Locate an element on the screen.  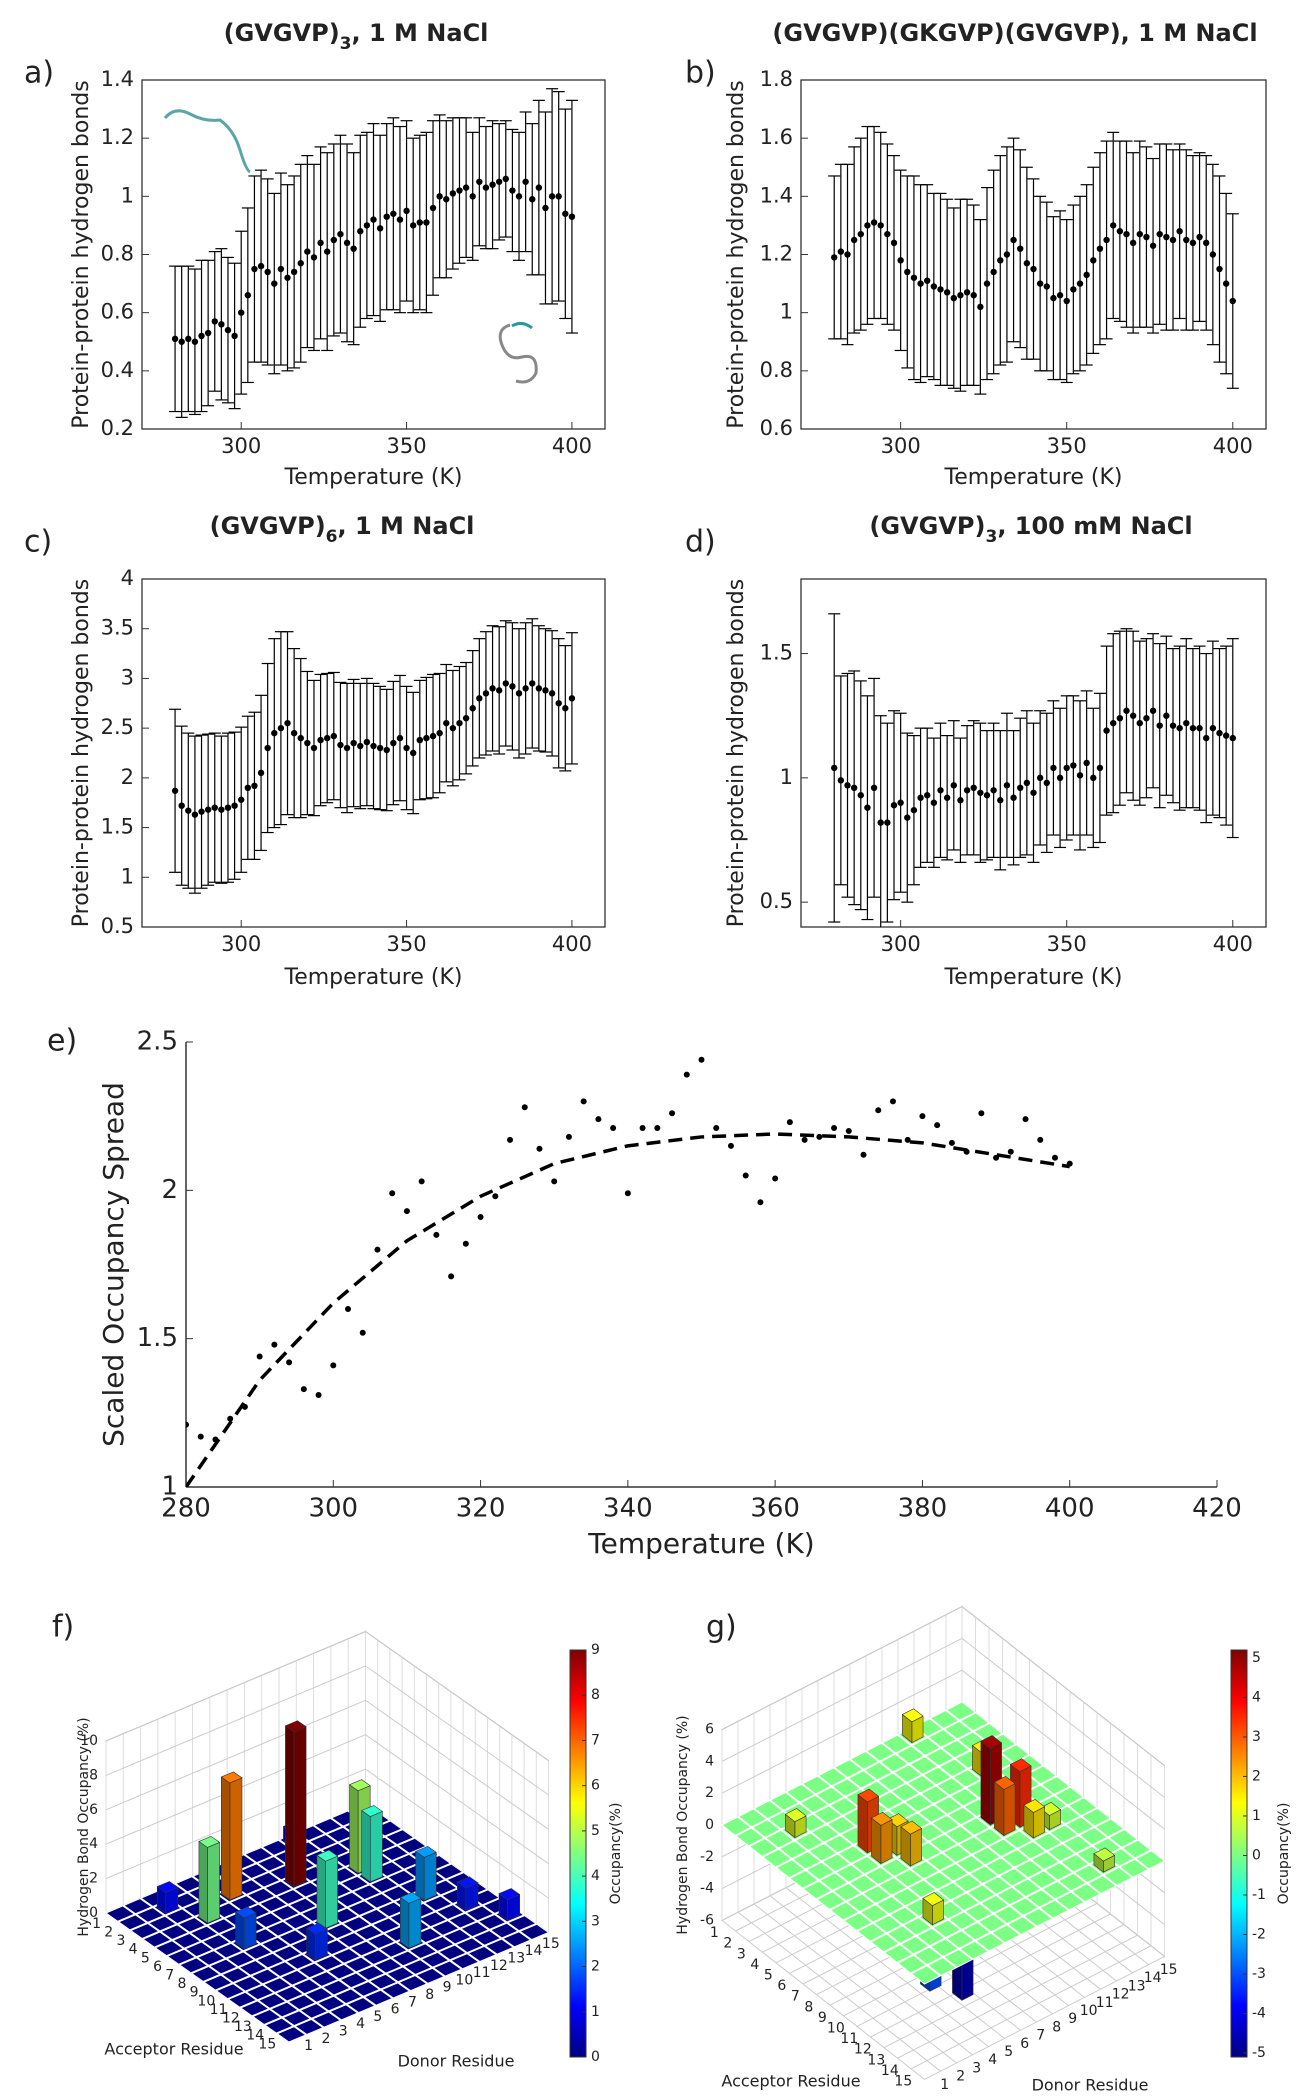
z-tick-label: 0 is located at coordinates (93, 1913).